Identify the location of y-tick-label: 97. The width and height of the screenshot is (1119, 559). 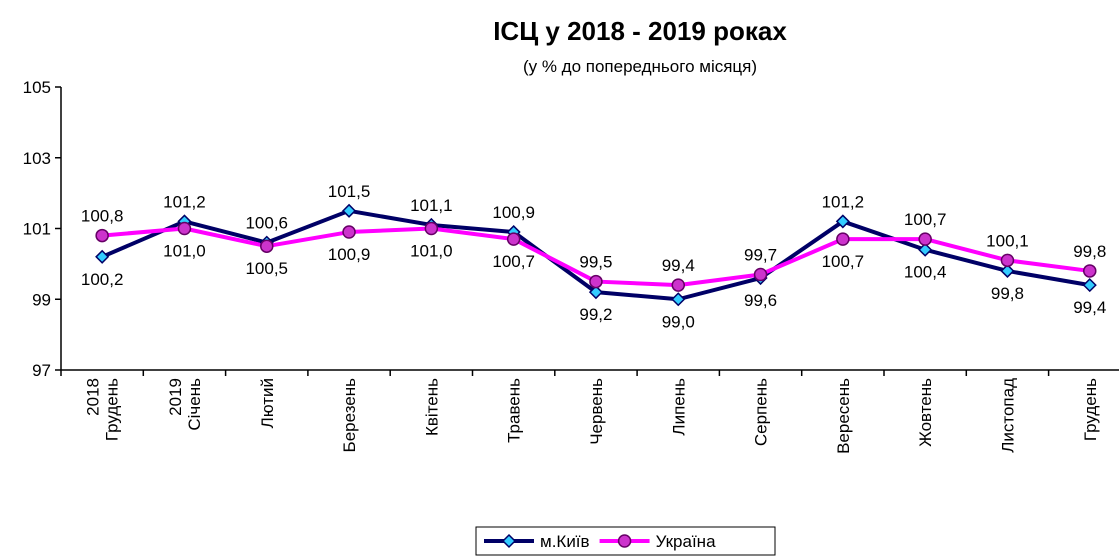
(41, 370).